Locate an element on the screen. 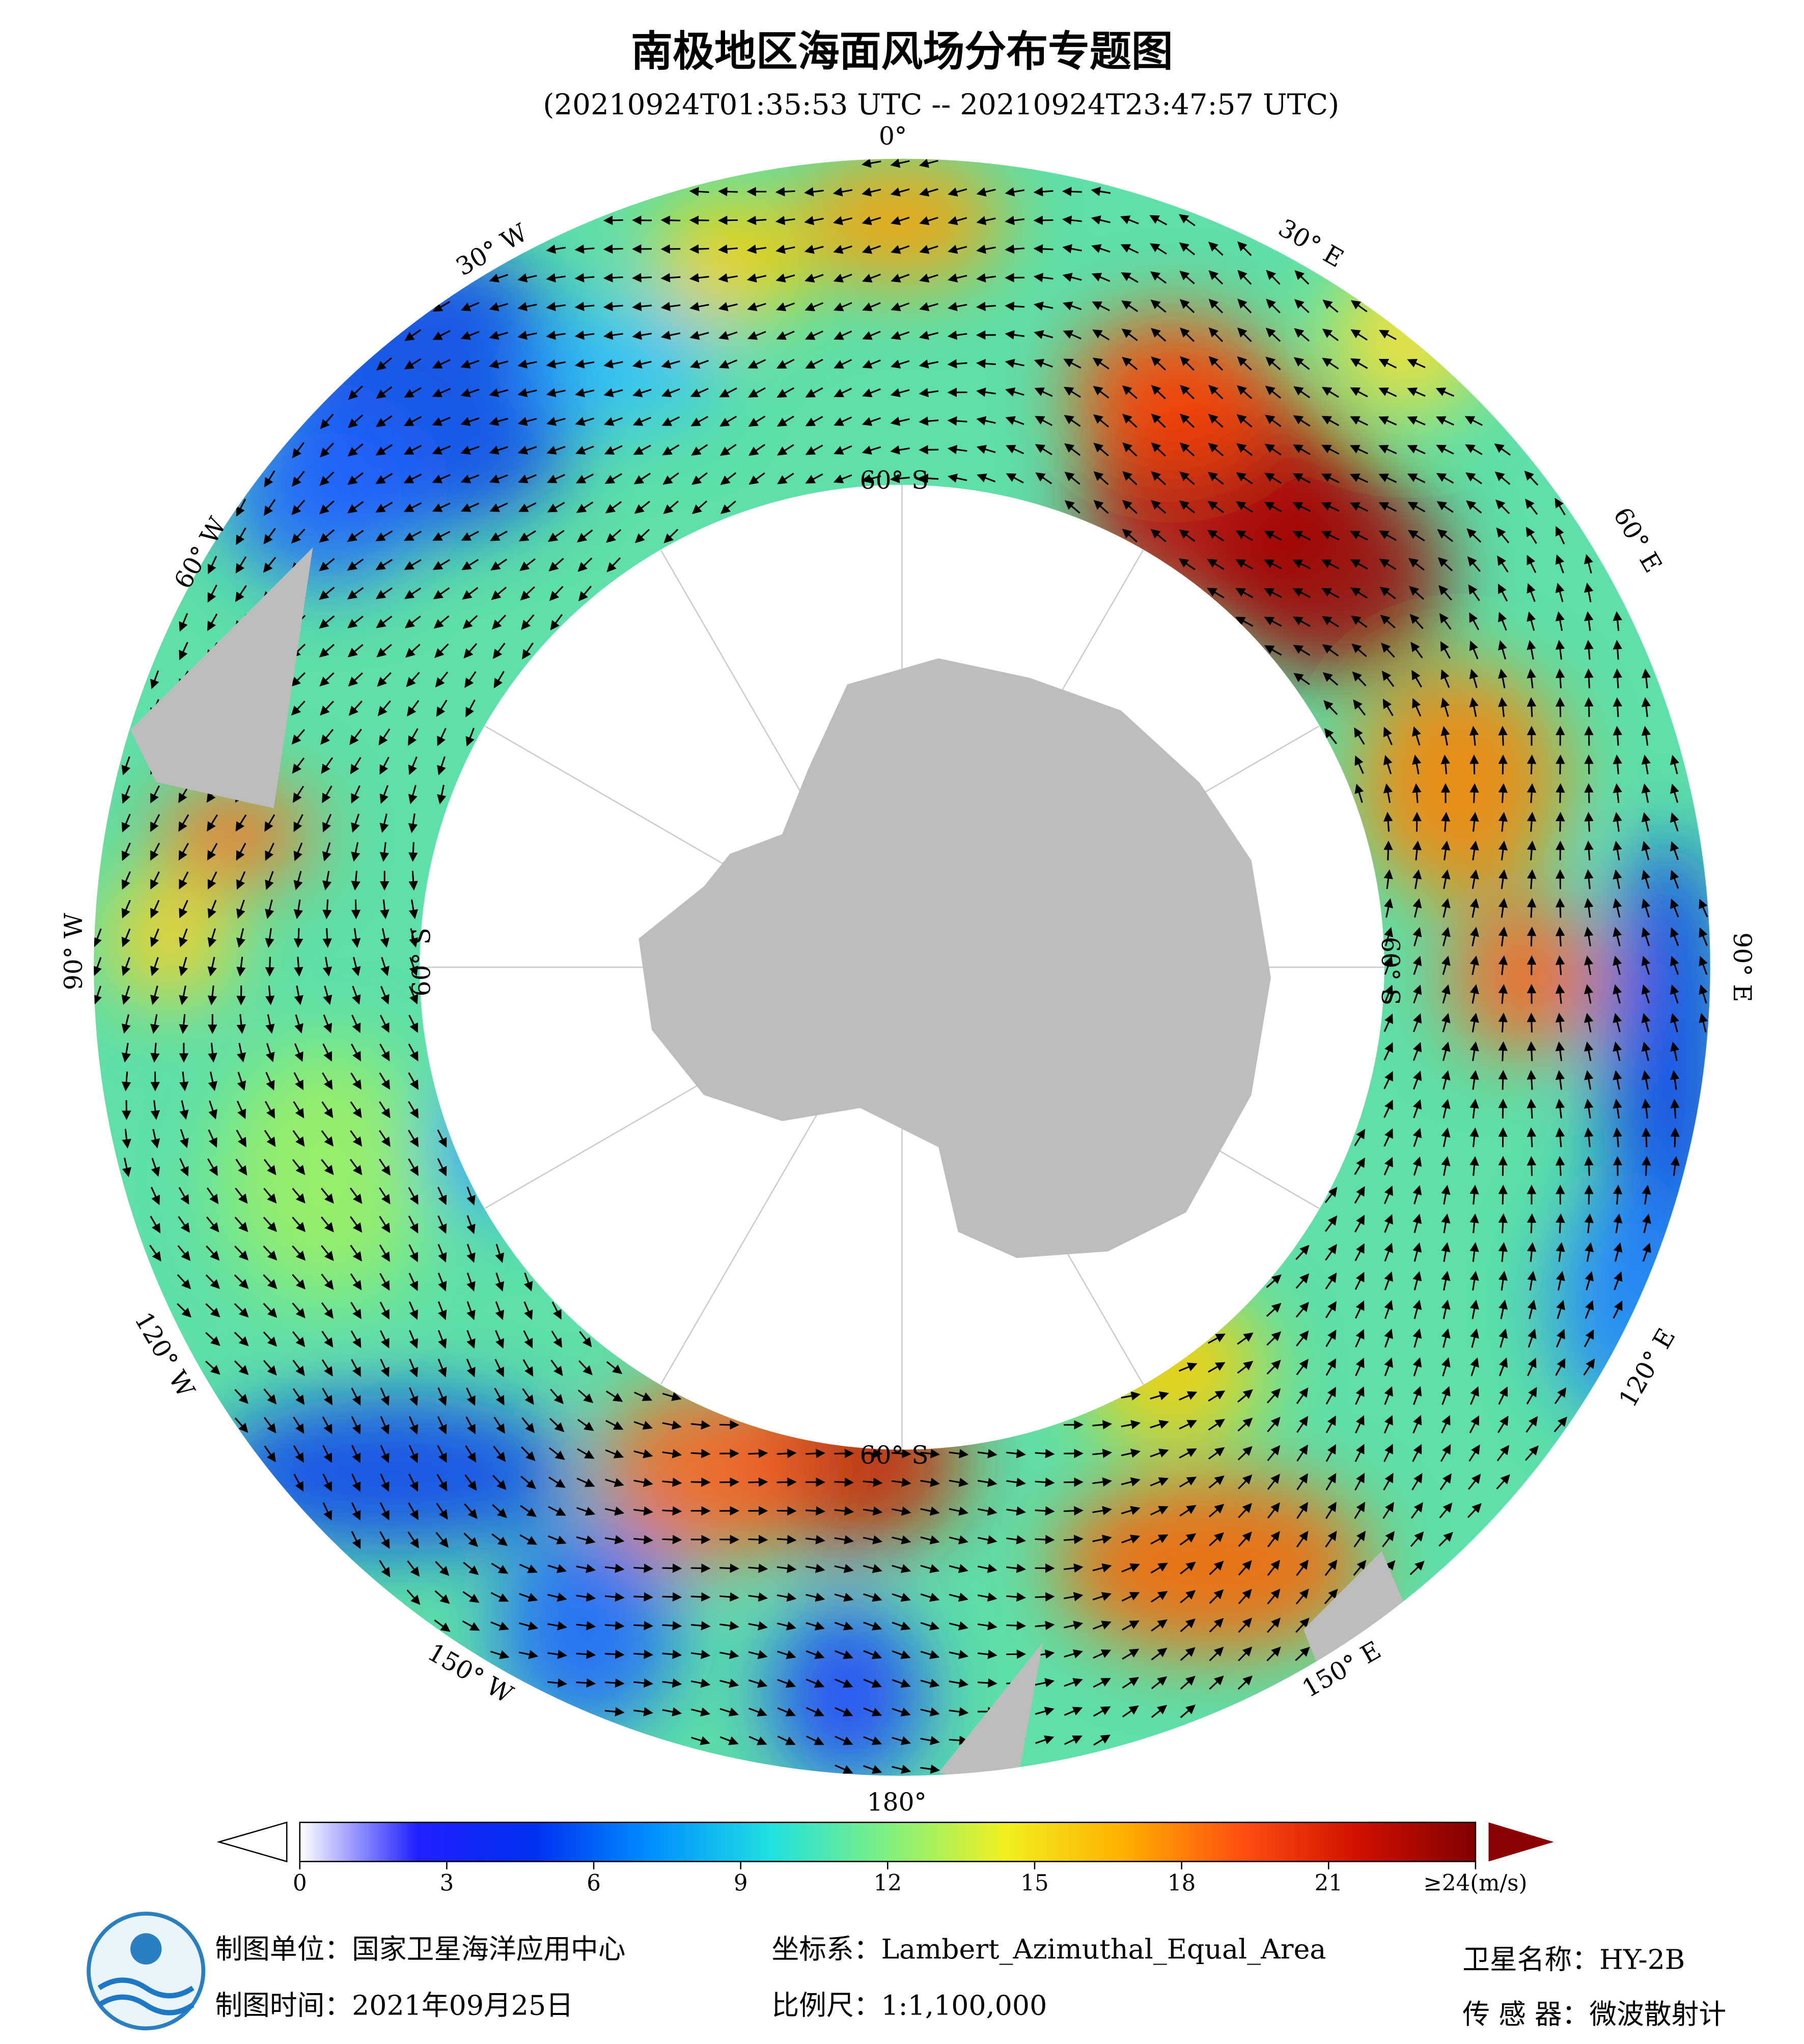  projection: 坐标系：Lambert_Azimuthal_Equal_Area is located at coordinates (1049, 1949).